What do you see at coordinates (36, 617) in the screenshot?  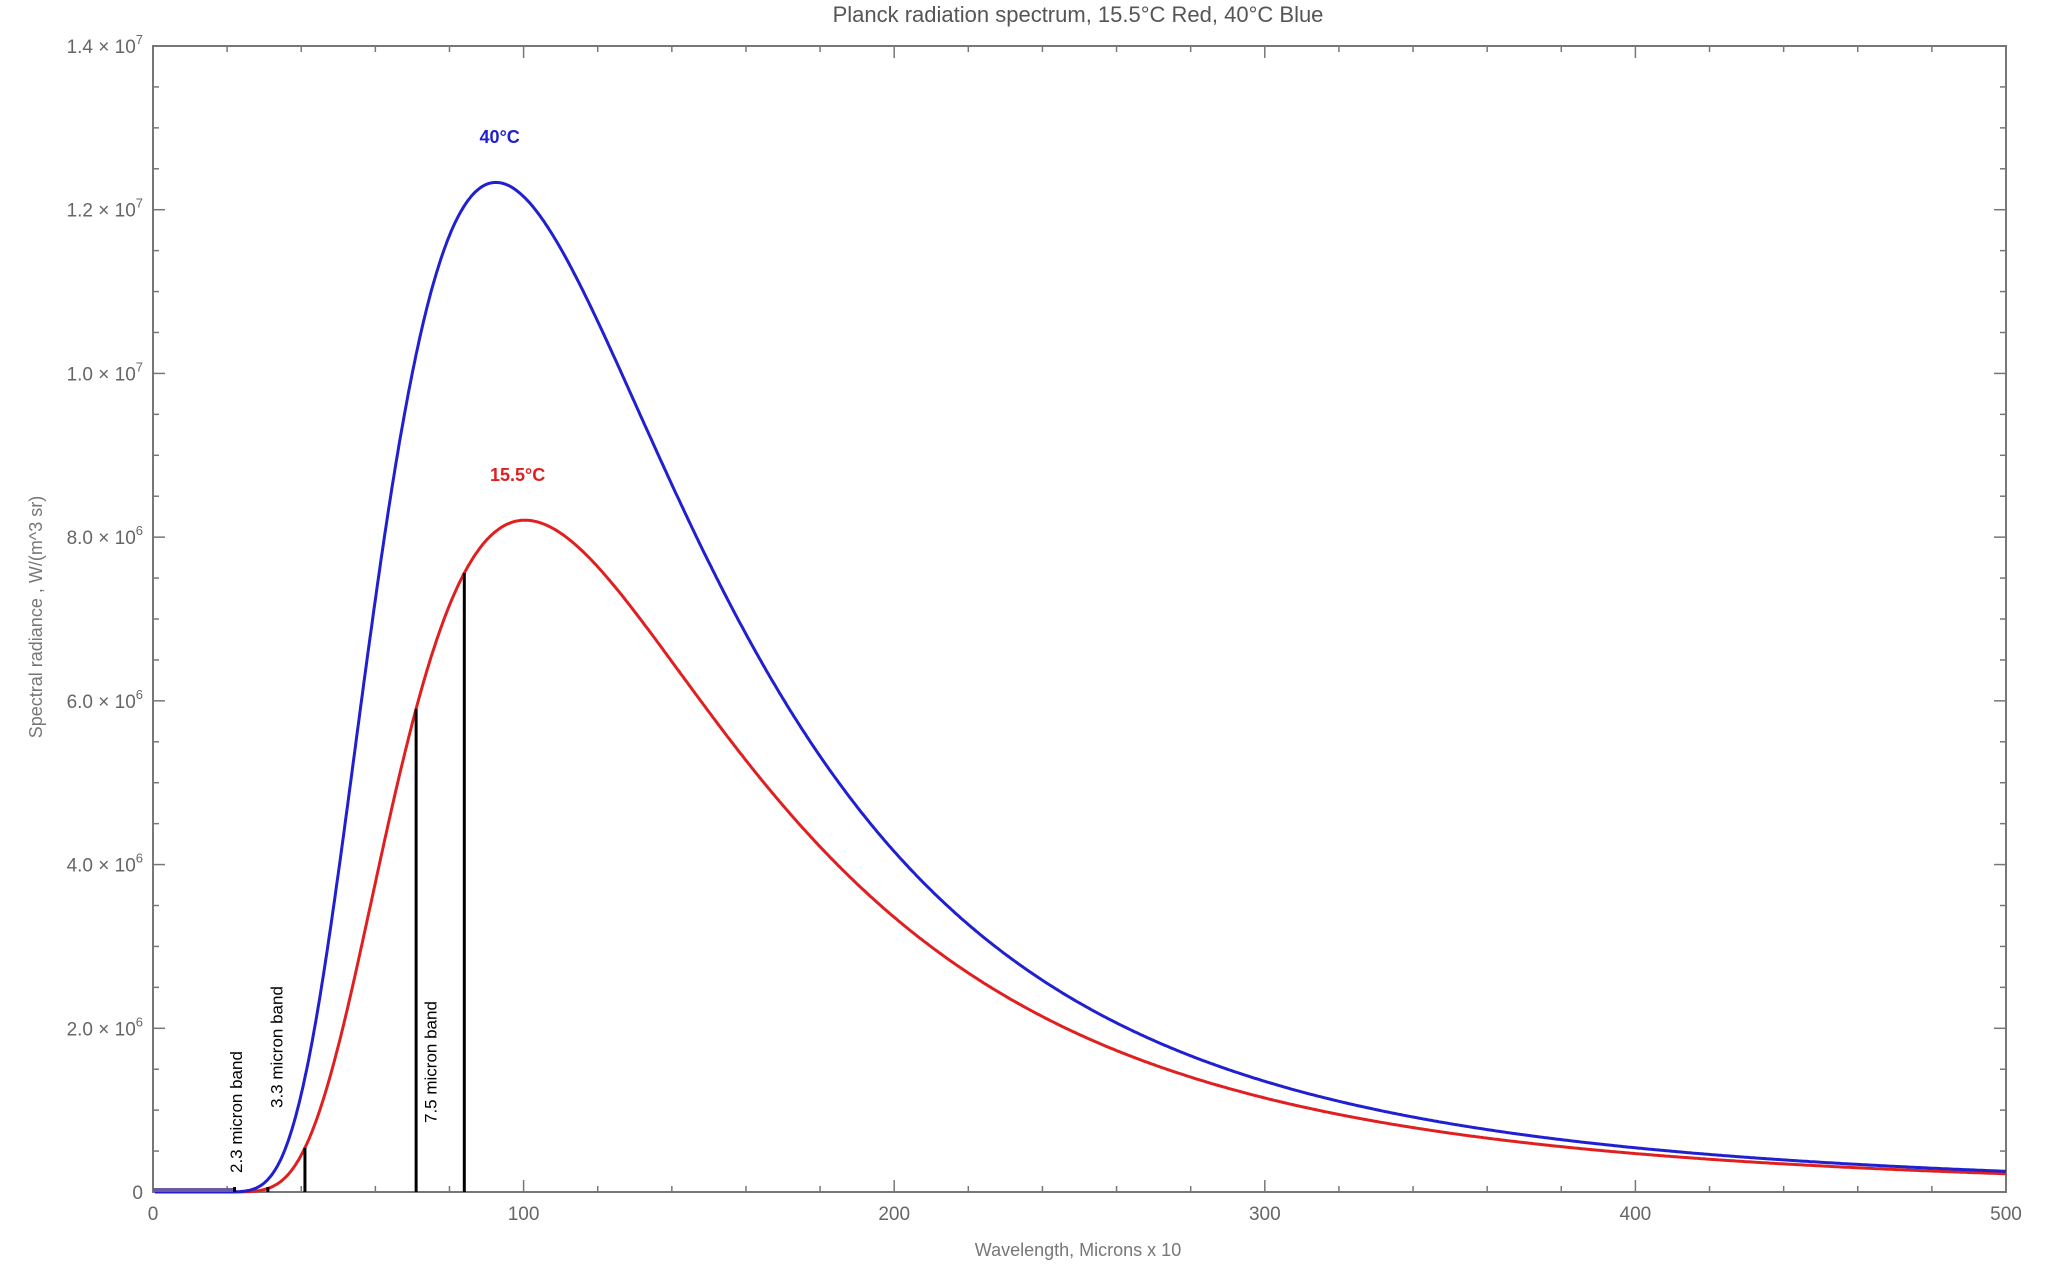 I see `y-axis-title: Spectral radiance , W/(m^3 sr)` at bounding box center [36, 617].